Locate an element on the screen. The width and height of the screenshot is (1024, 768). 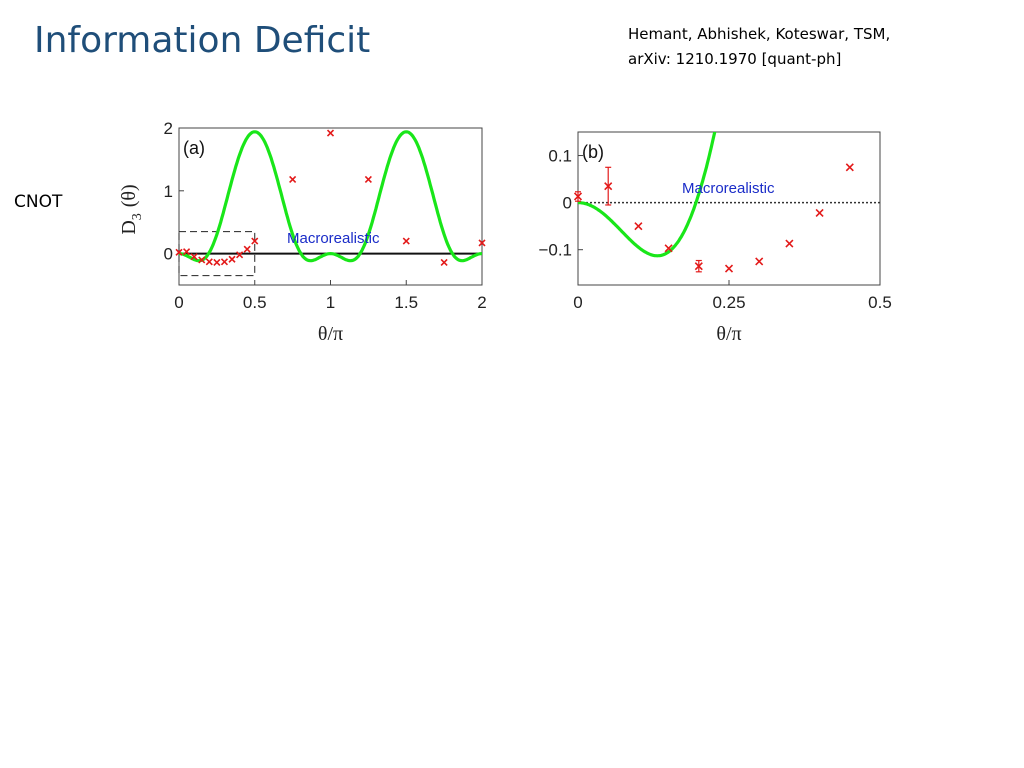
chart-panel-b: 0 0.25 0.5 0.1 0 −0.1 θ/π (b) Macrorealistic is located at coordinates (715, 238).